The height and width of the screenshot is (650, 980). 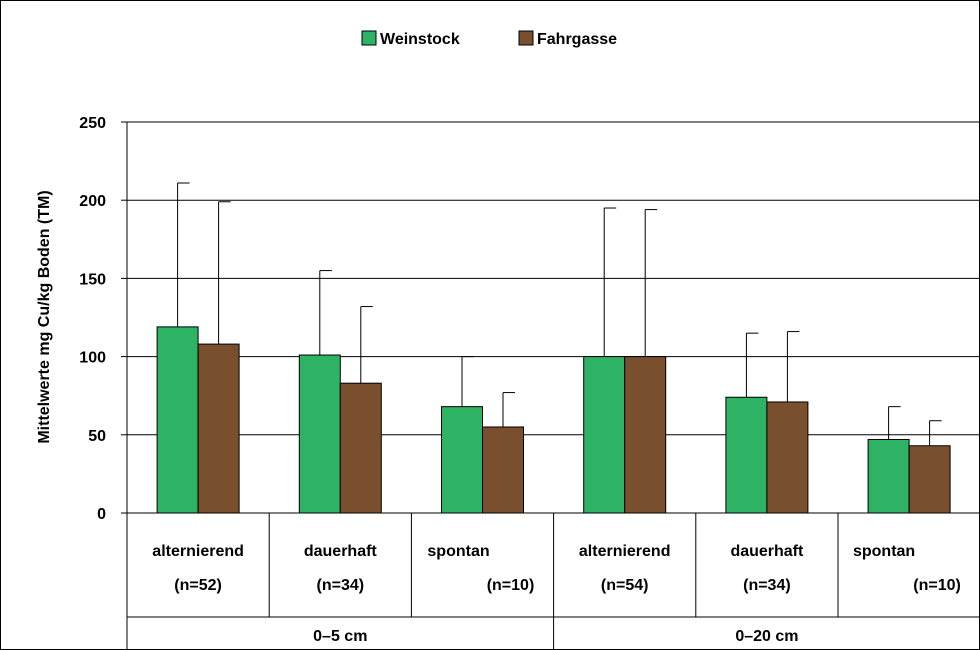 What do you see at coordinates (92, 123) in the screenshot?
I see `y-tick-label: 250` at bounding box center [92, 123].